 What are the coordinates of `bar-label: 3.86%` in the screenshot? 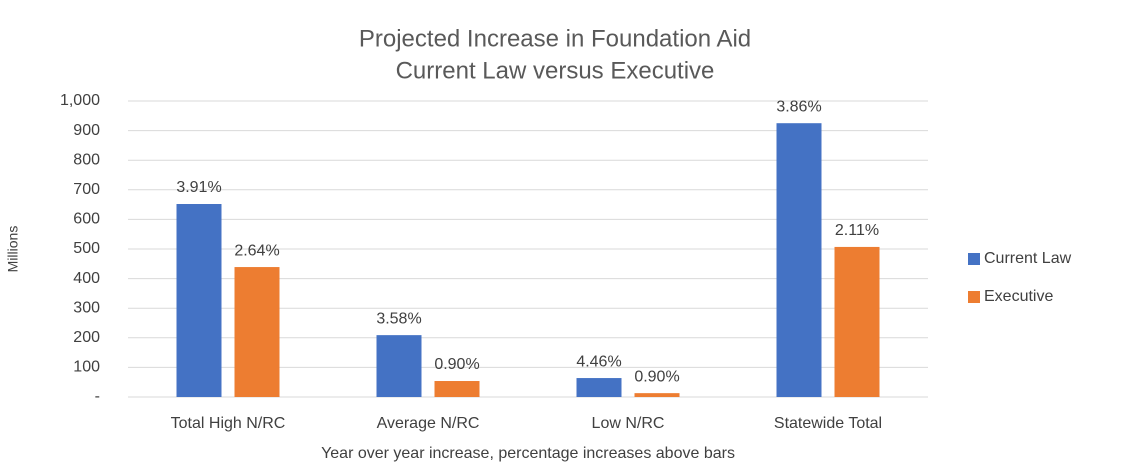 It's located at (798, 106).